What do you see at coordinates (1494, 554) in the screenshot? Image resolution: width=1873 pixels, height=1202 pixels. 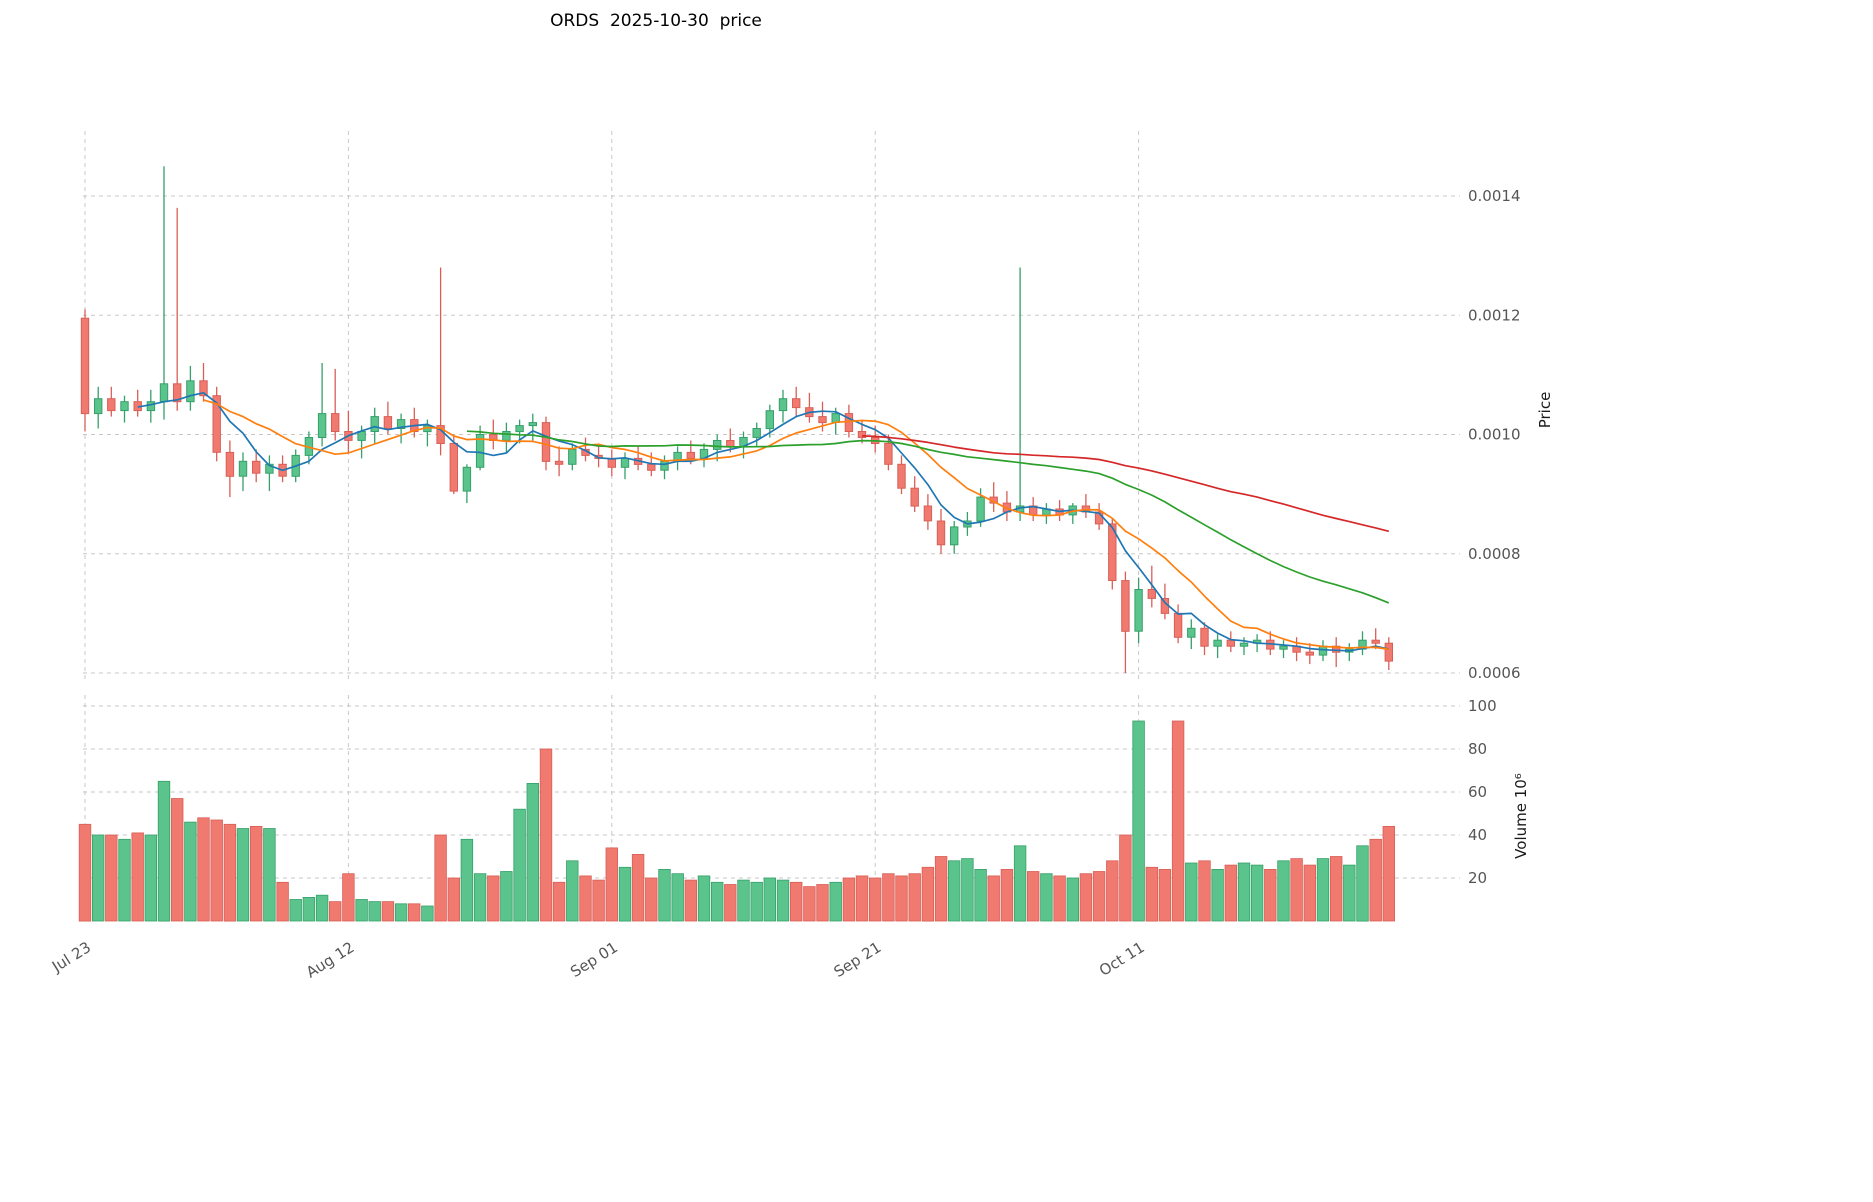 I see `price-tick-label: 0.0008` at bounding box center [1494, 554].